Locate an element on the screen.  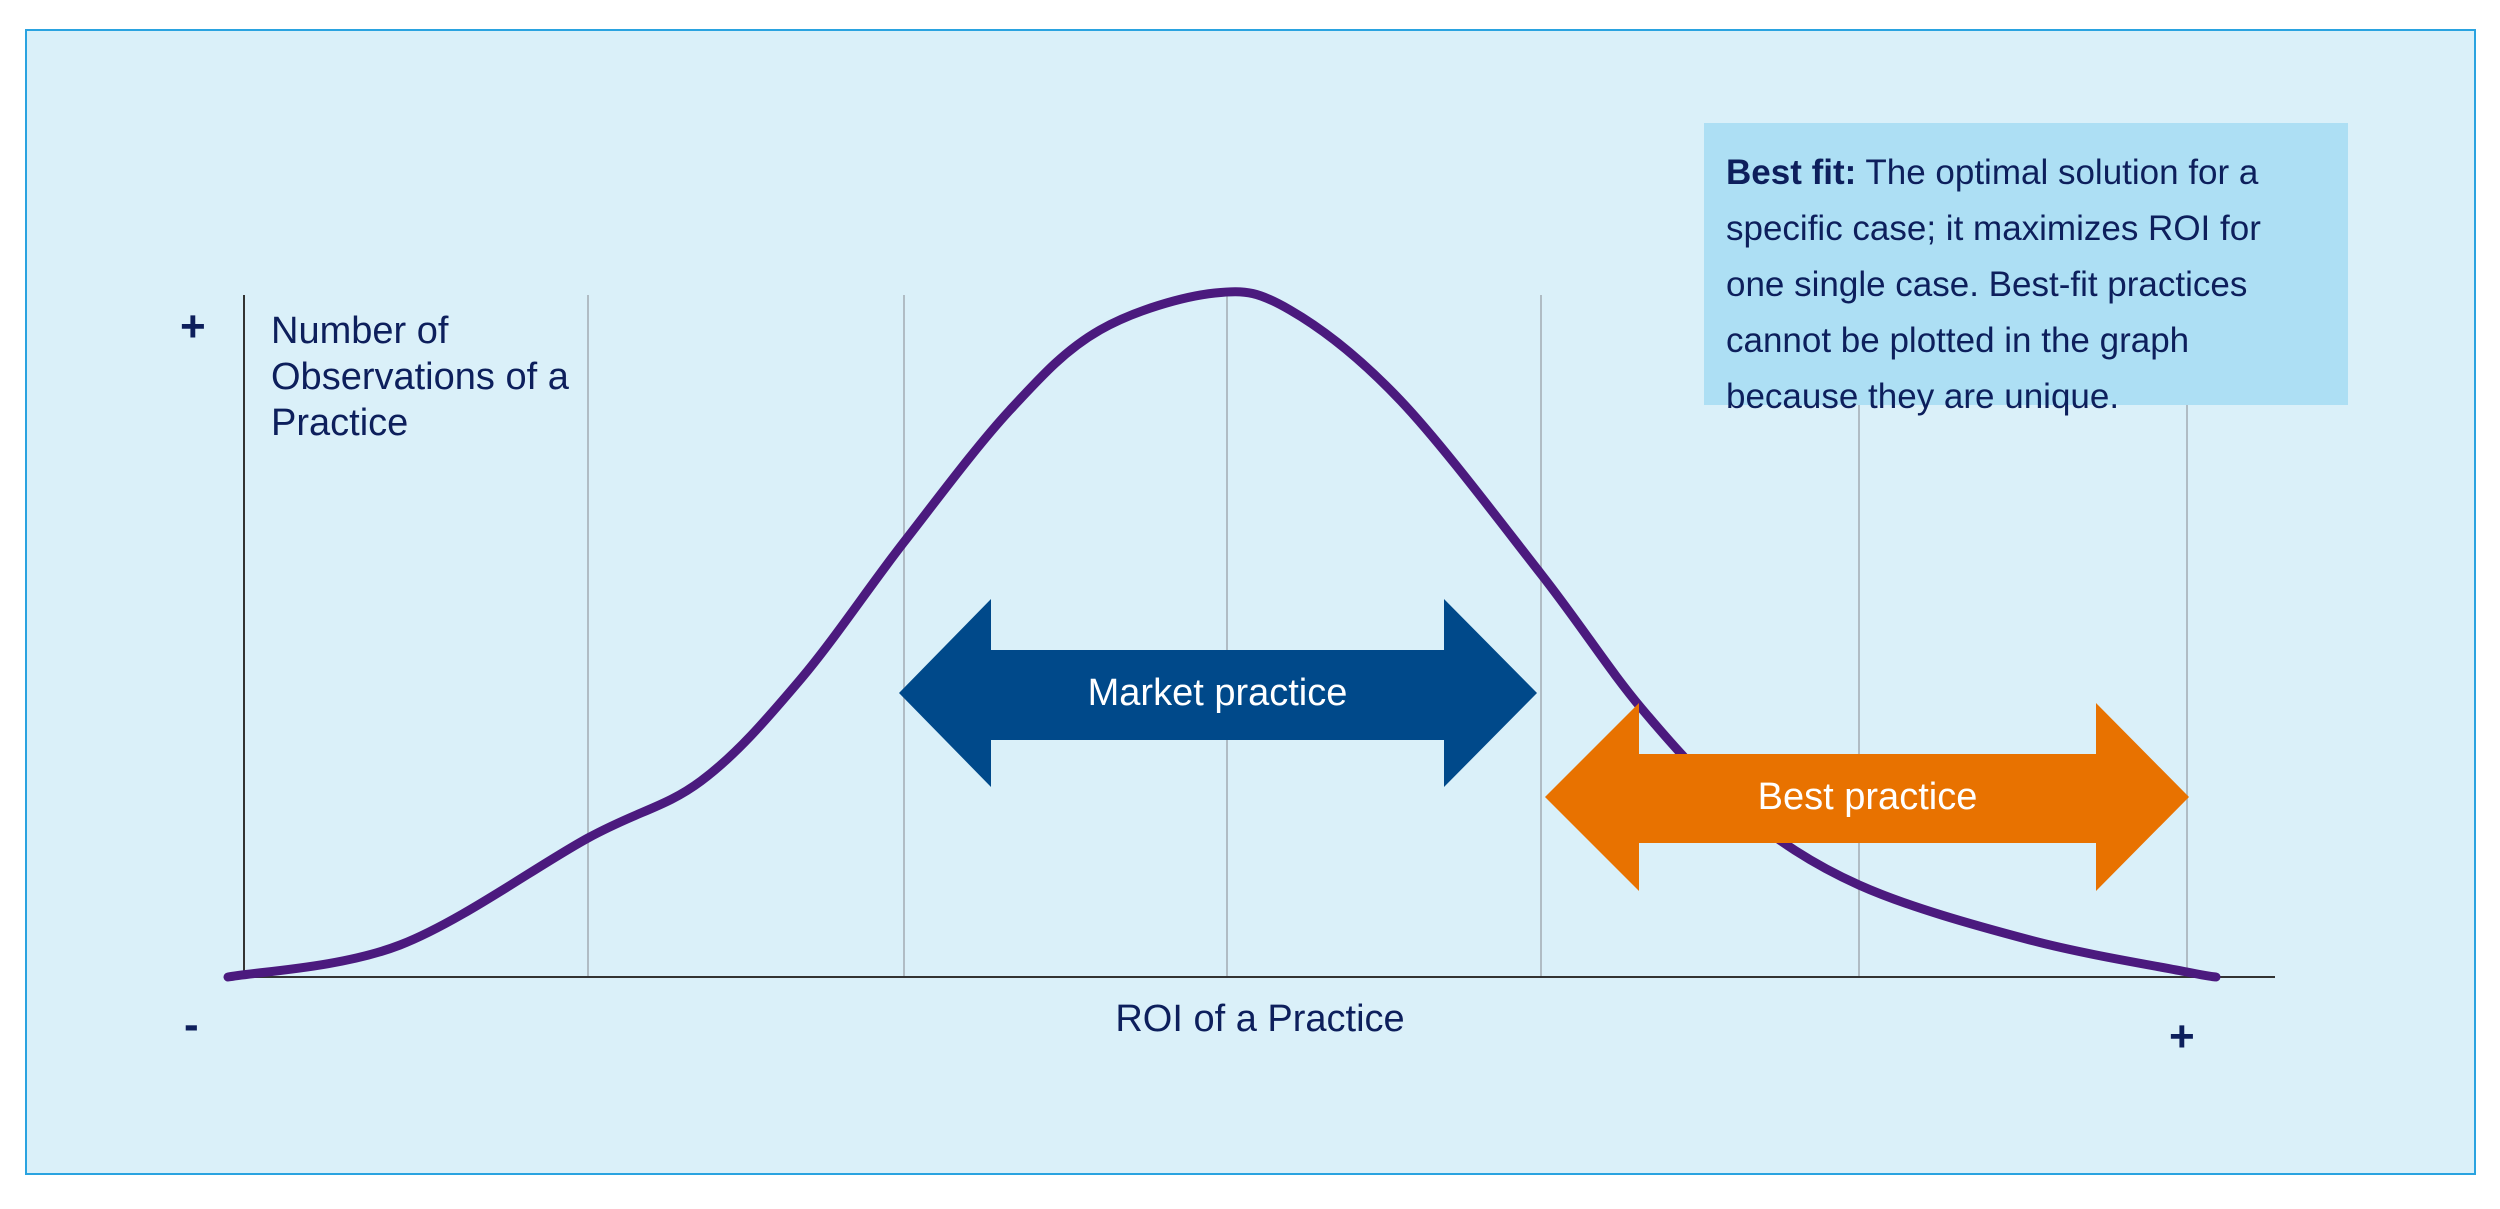
market-practice-arrow is located at coordinates (1218, 693).